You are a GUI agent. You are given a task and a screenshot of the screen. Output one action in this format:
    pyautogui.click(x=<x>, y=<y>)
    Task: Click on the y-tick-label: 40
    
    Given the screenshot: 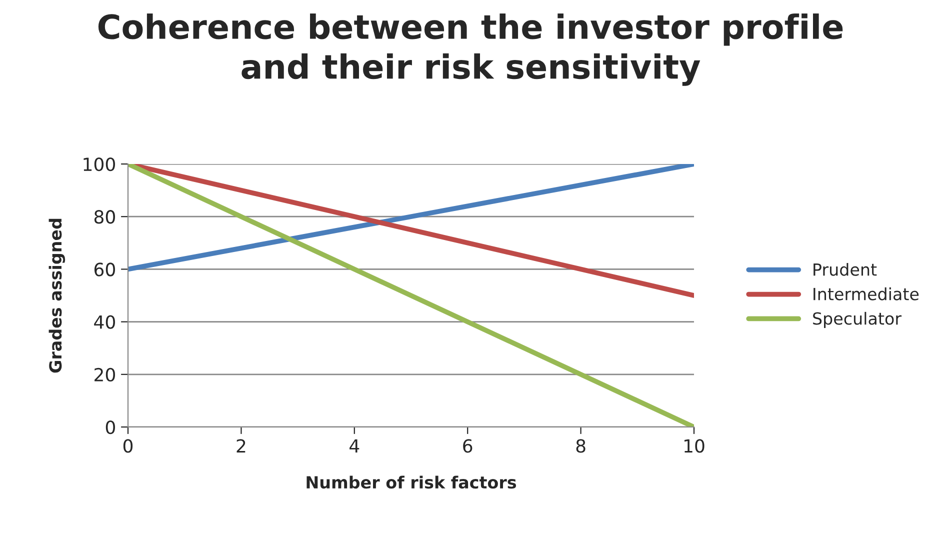 What is the action you would take?
    pyautogui.click(x=104, y=322)
    